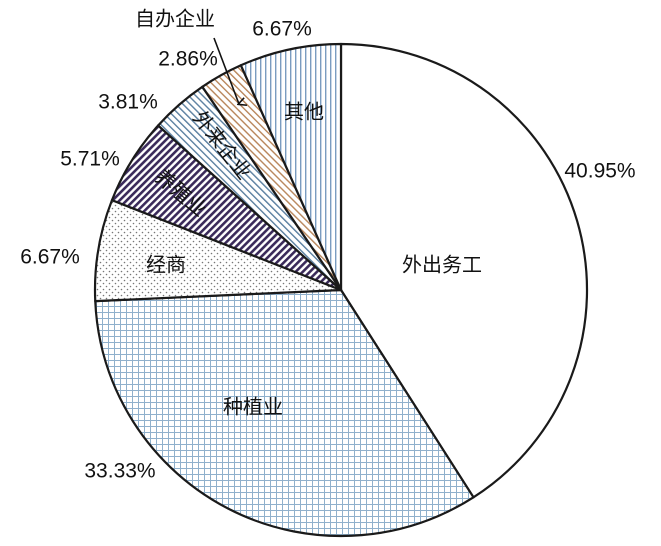 The height and width of the screenshot is (546, 661). I want to click on category-label-waichu-wugong: 外出务工, so click(442, 265).